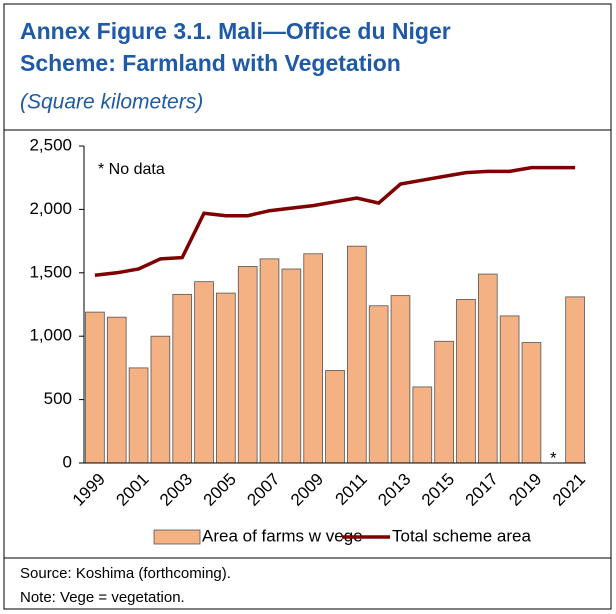 This screenshot has height=614, width=616. Describe the element at coordinates (177, 537) in the screenshot. I see `legend-swatch` at that location.